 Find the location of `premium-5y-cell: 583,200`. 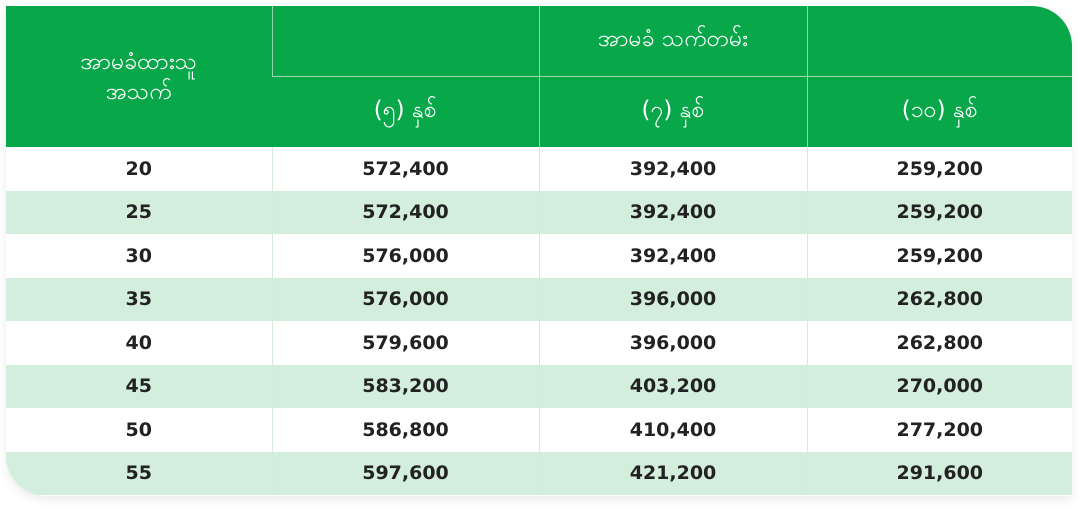

premium-5y-cell: 583,200 is located at coordinates (405, 386).